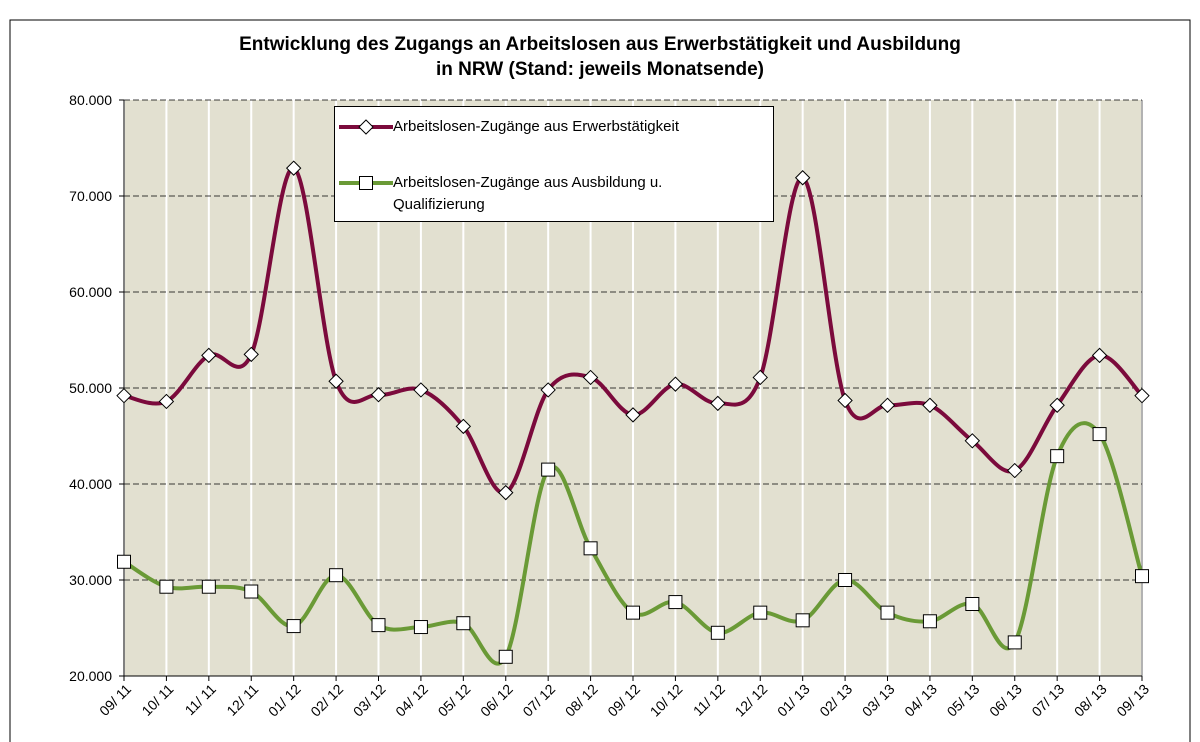 The width and height of the screenshot is (1200, 742). I want to click on y-tick-label: 50.000, so click(90, 388).